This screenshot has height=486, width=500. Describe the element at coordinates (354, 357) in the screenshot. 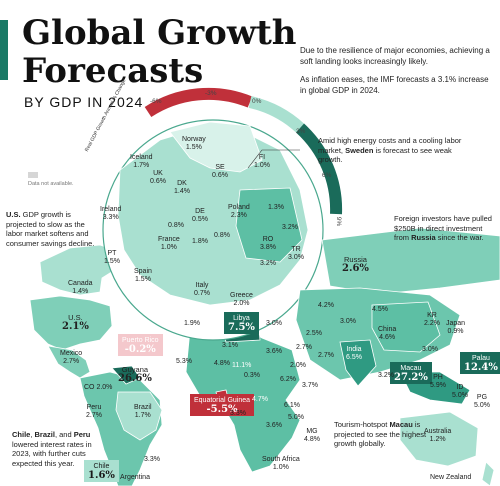

I see `india-value: 6.5%` at that location.